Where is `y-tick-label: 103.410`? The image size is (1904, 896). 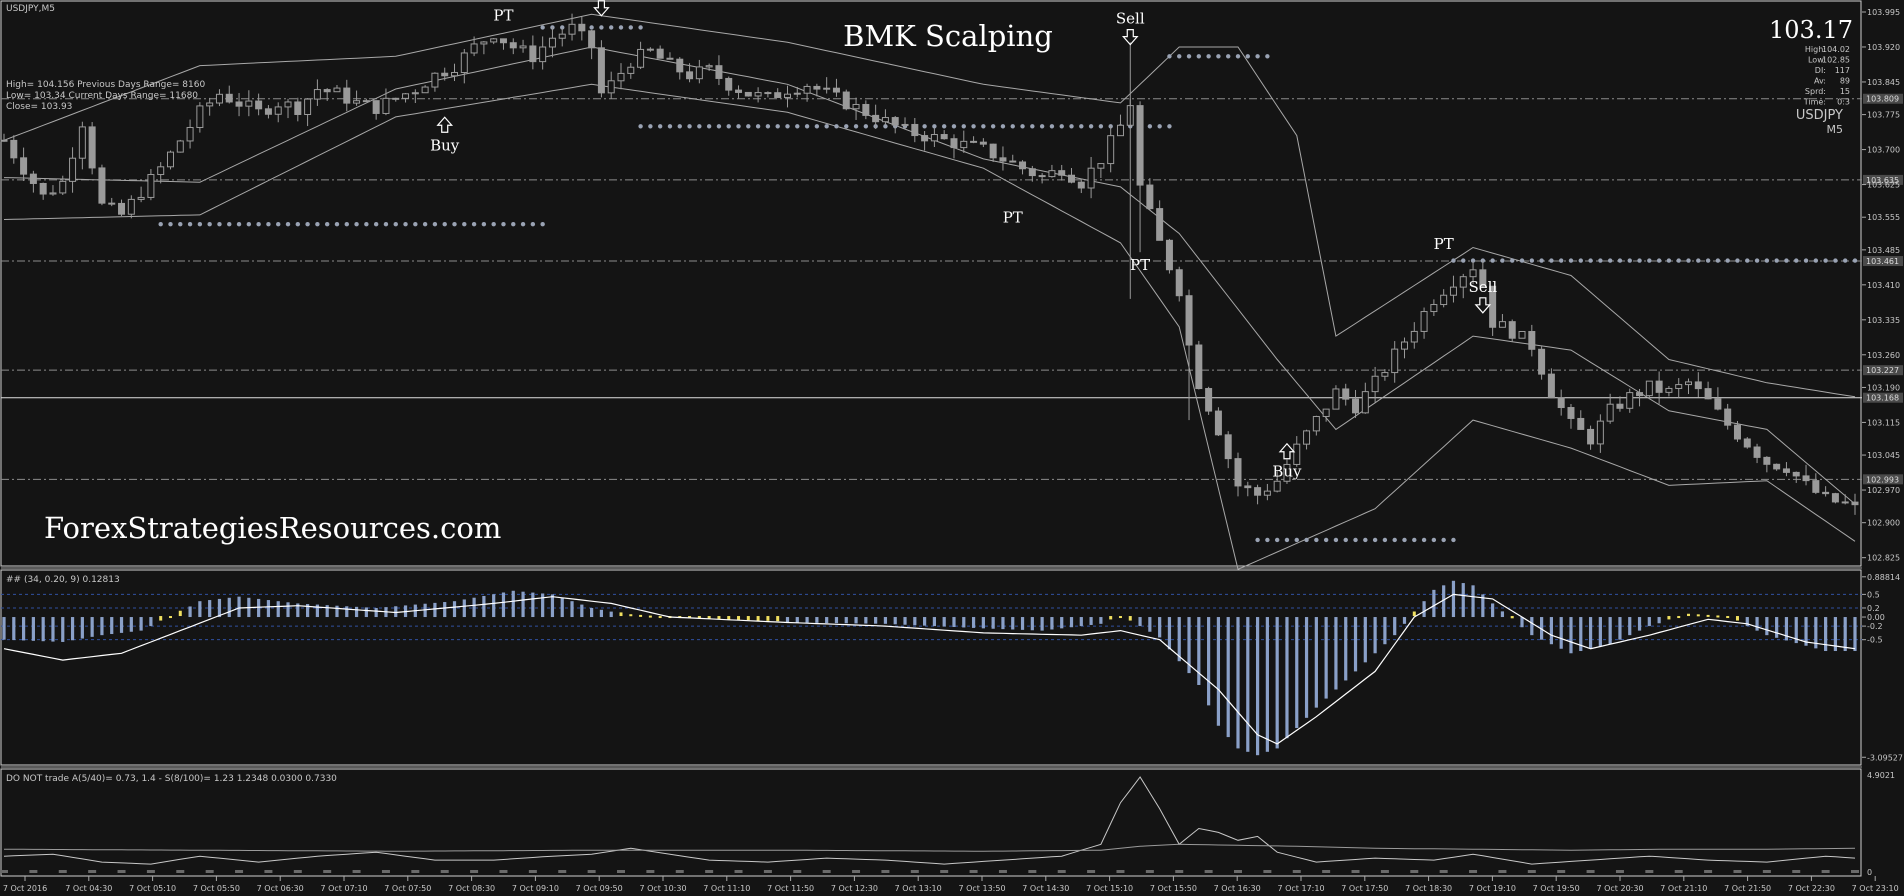
y-tick-label: 103.410 is located at coordinates (1883, 285).